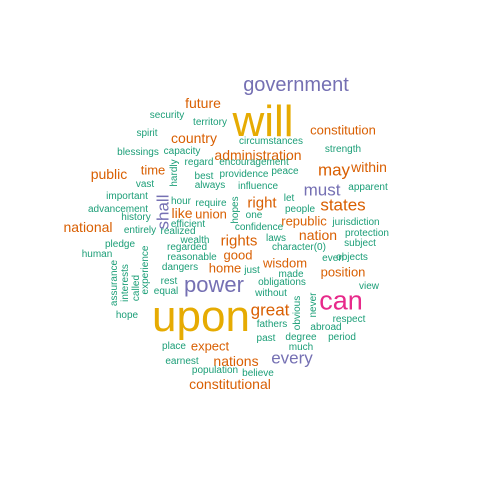 The image size is (480, 480). What do you see at coordinates (178, 231) in the screenshot?
I see `word-realized: realized` at bounding box center [178, 231].